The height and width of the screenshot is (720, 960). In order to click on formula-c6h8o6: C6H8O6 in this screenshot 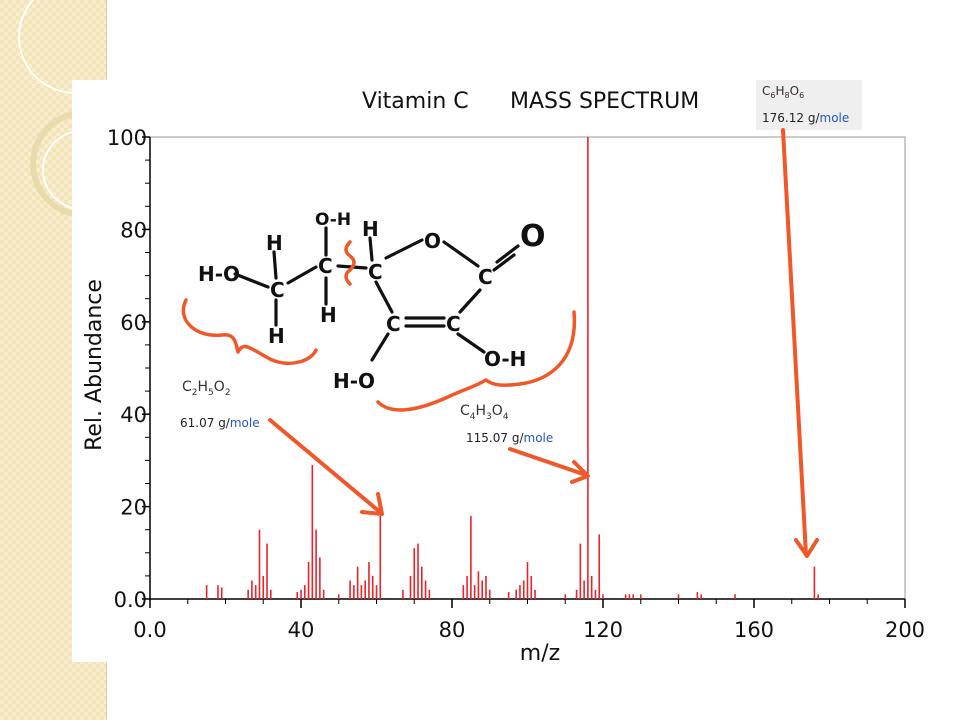, I will do `click(783, 92)`.